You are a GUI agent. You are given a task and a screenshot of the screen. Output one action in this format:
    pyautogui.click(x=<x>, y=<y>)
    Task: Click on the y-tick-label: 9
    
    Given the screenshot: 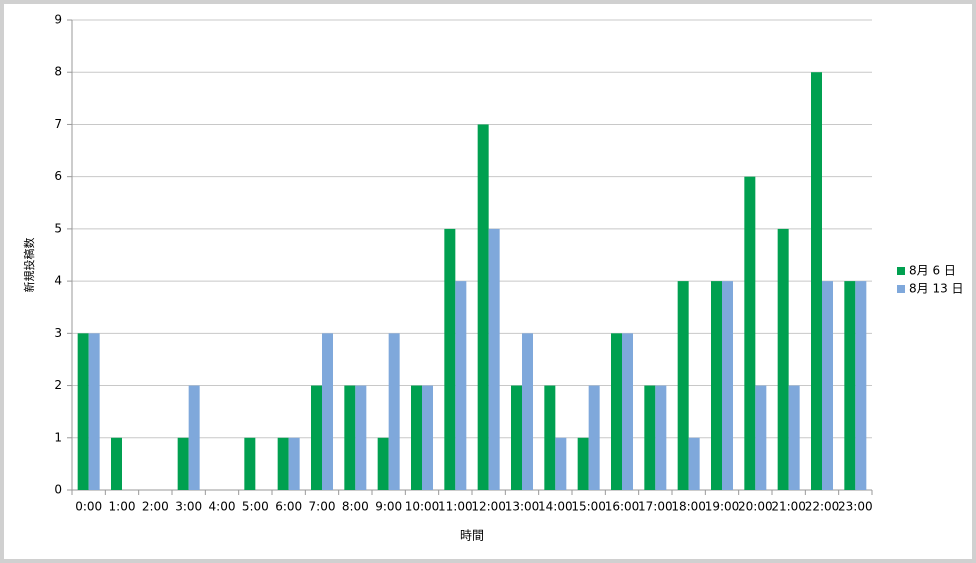 What is the action you would take?
    pyautogui.click(x=58, y=20)
    